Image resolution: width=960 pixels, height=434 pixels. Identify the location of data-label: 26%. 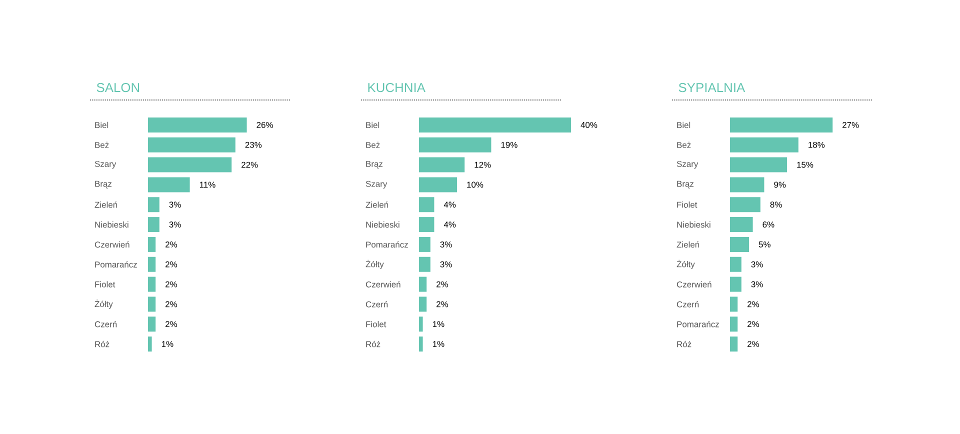
(264, 125).